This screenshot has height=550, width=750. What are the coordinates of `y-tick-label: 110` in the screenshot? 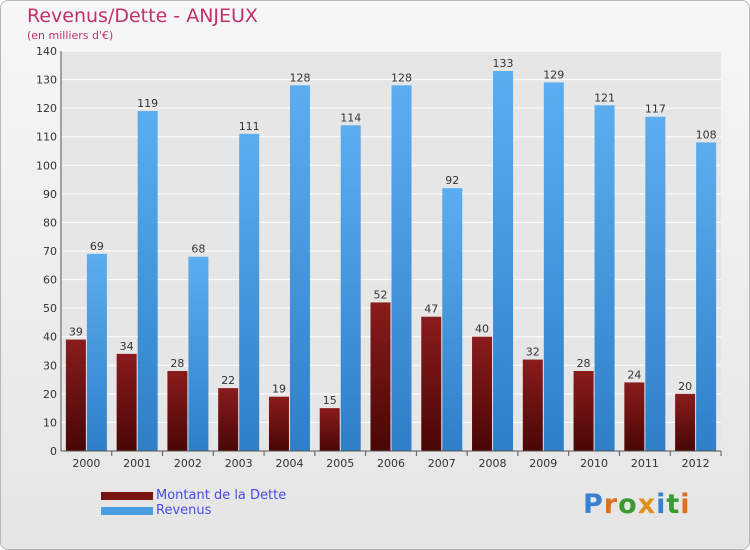 It's located at (46, 137).